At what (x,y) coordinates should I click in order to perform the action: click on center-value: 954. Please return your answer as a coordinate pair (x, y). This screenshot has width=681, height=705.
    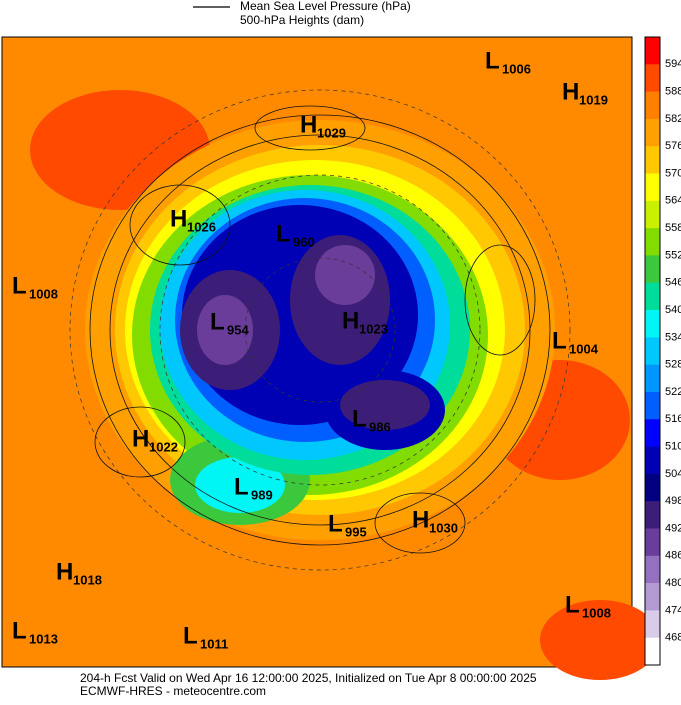
    Looking at the image, I should click on (238, 329).